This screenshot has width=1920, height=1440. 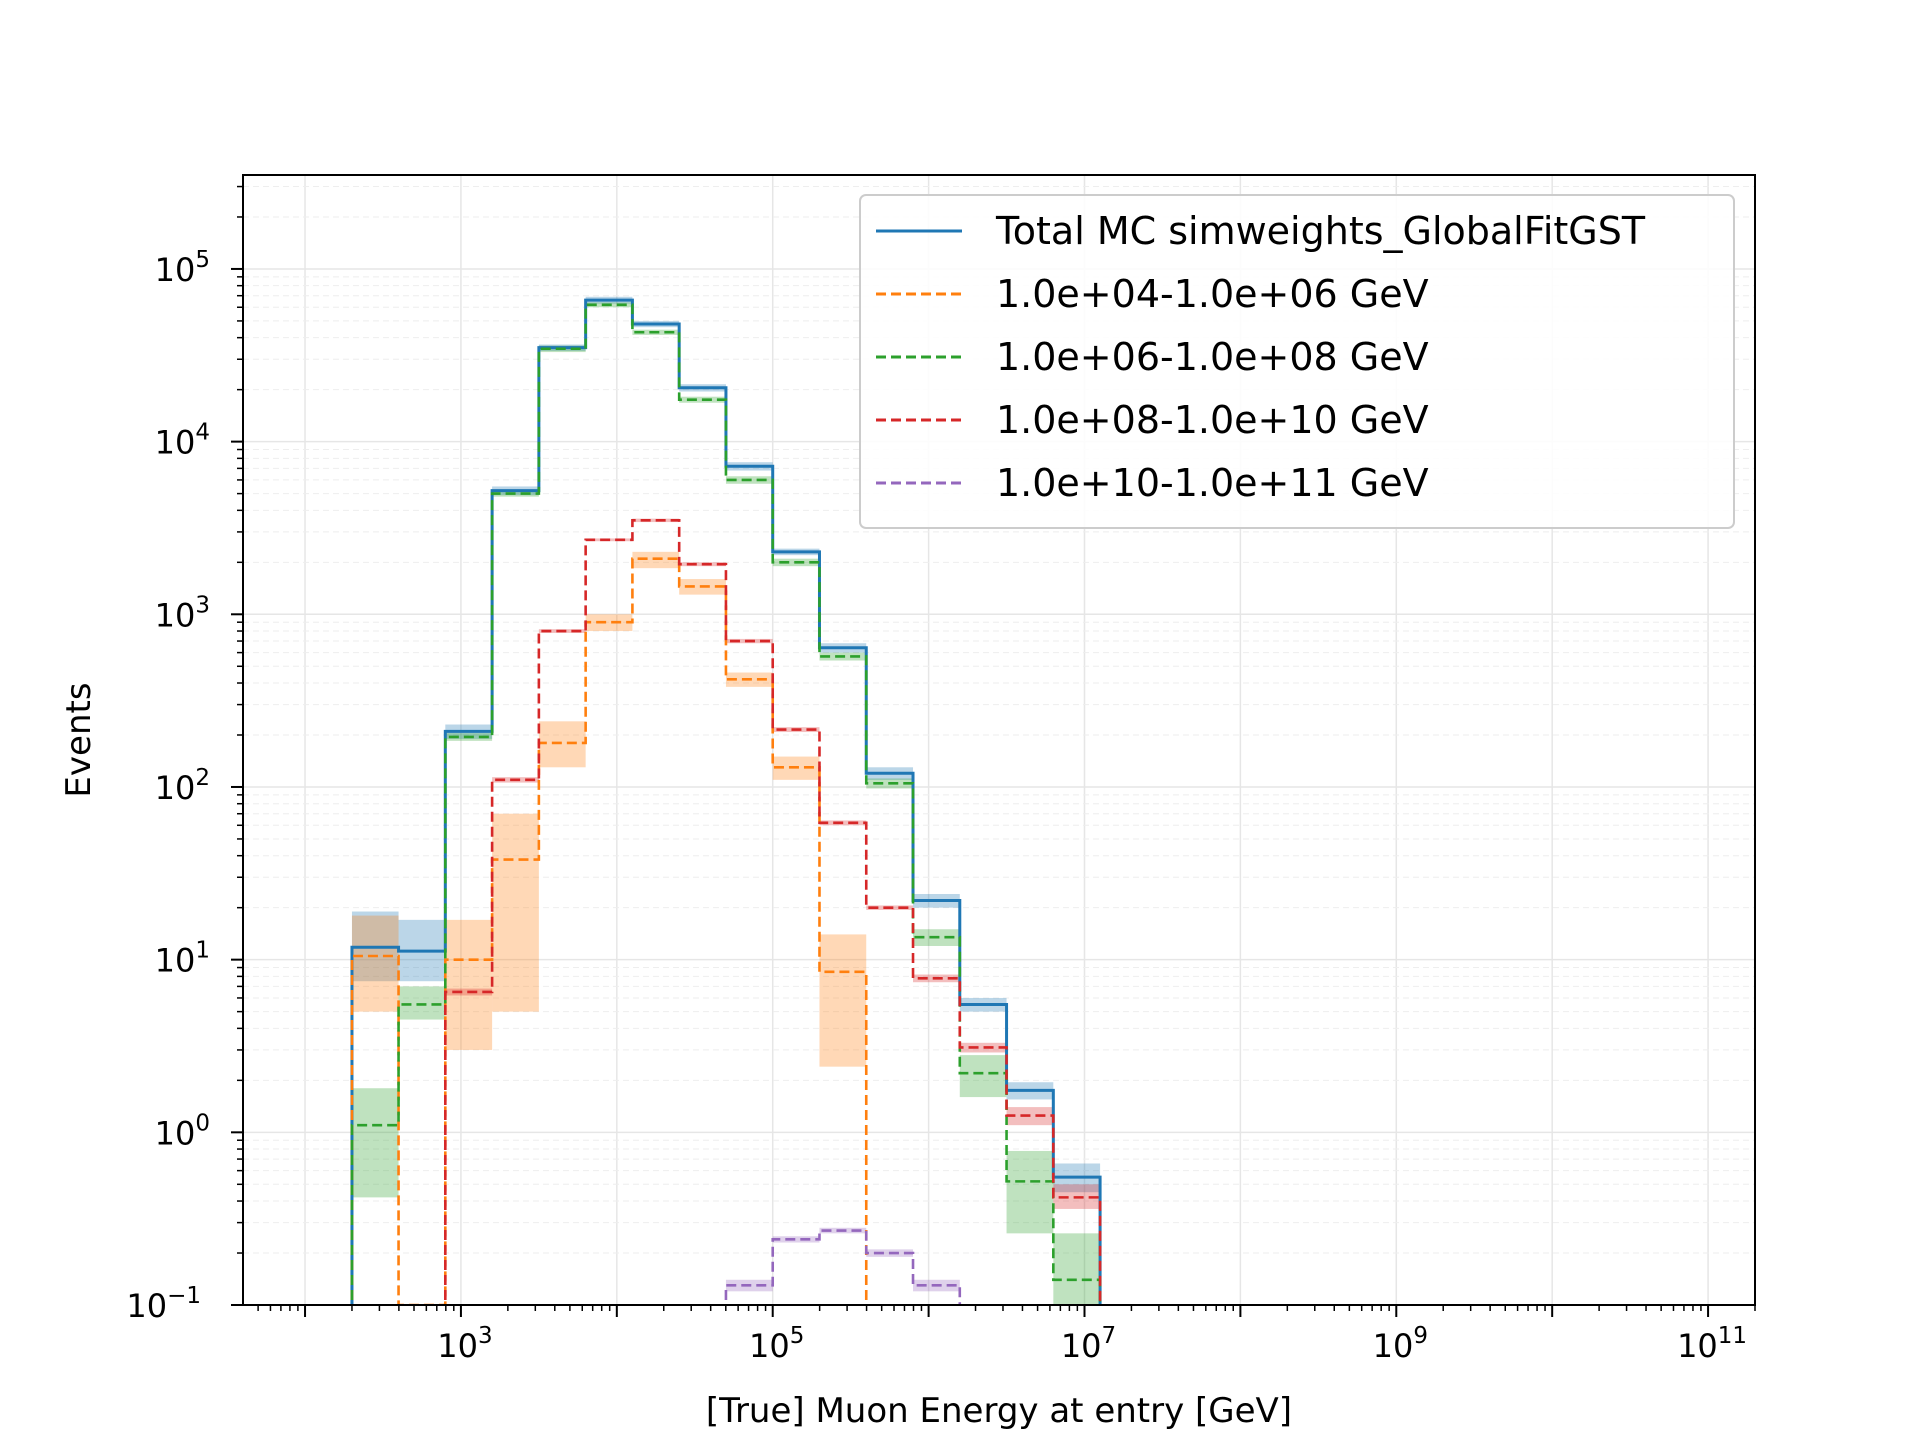 What do you see at coordinates (79, 739) in the screenshot?
I see `y-axis-label: Events` at bounding box center [79, 739].